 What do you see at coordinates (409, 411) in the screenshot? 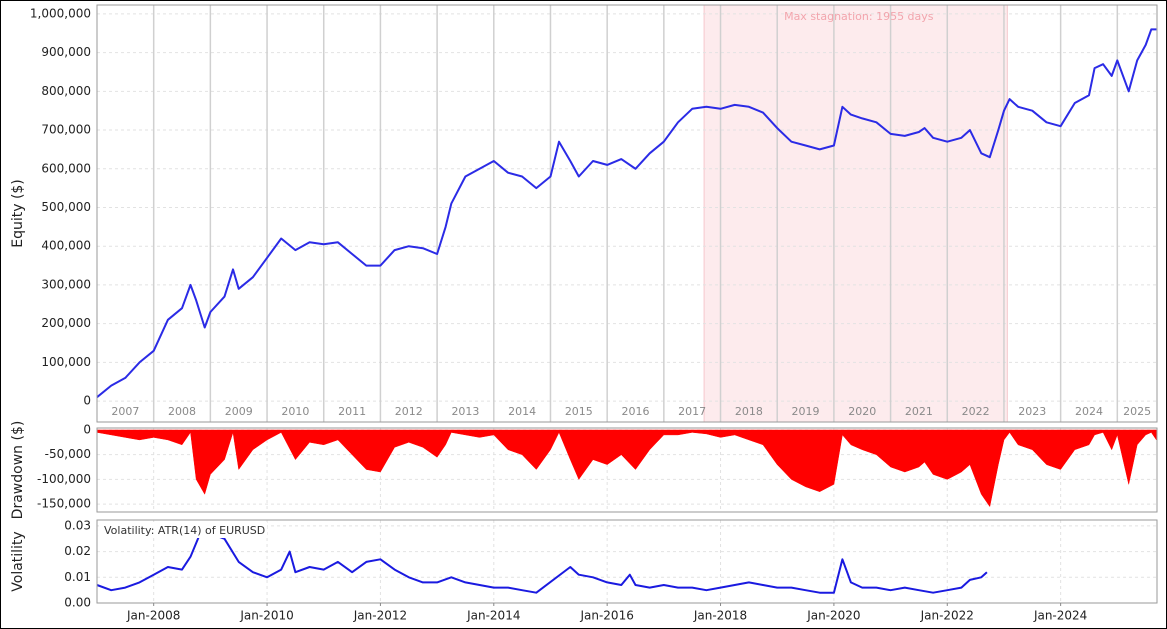
I see `year-label: 2012` at bounding box center [409, 411].